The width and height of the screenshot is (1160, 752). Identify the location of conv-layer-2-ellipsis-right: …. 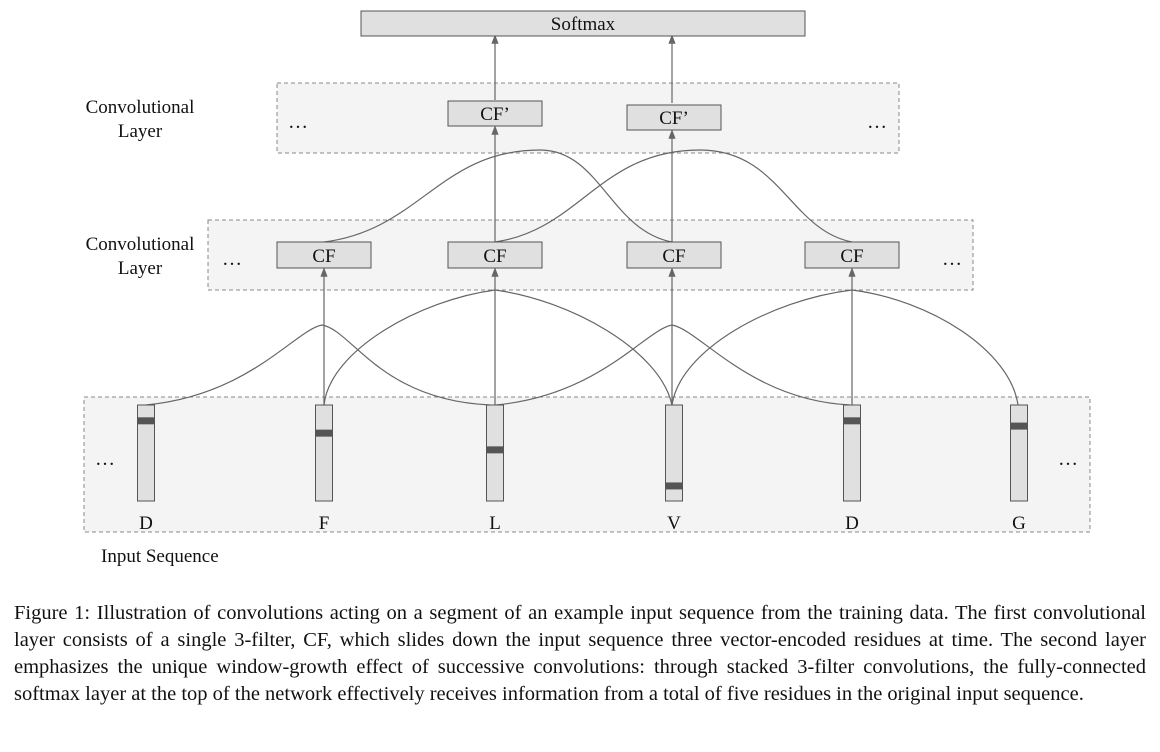
(877, 122).